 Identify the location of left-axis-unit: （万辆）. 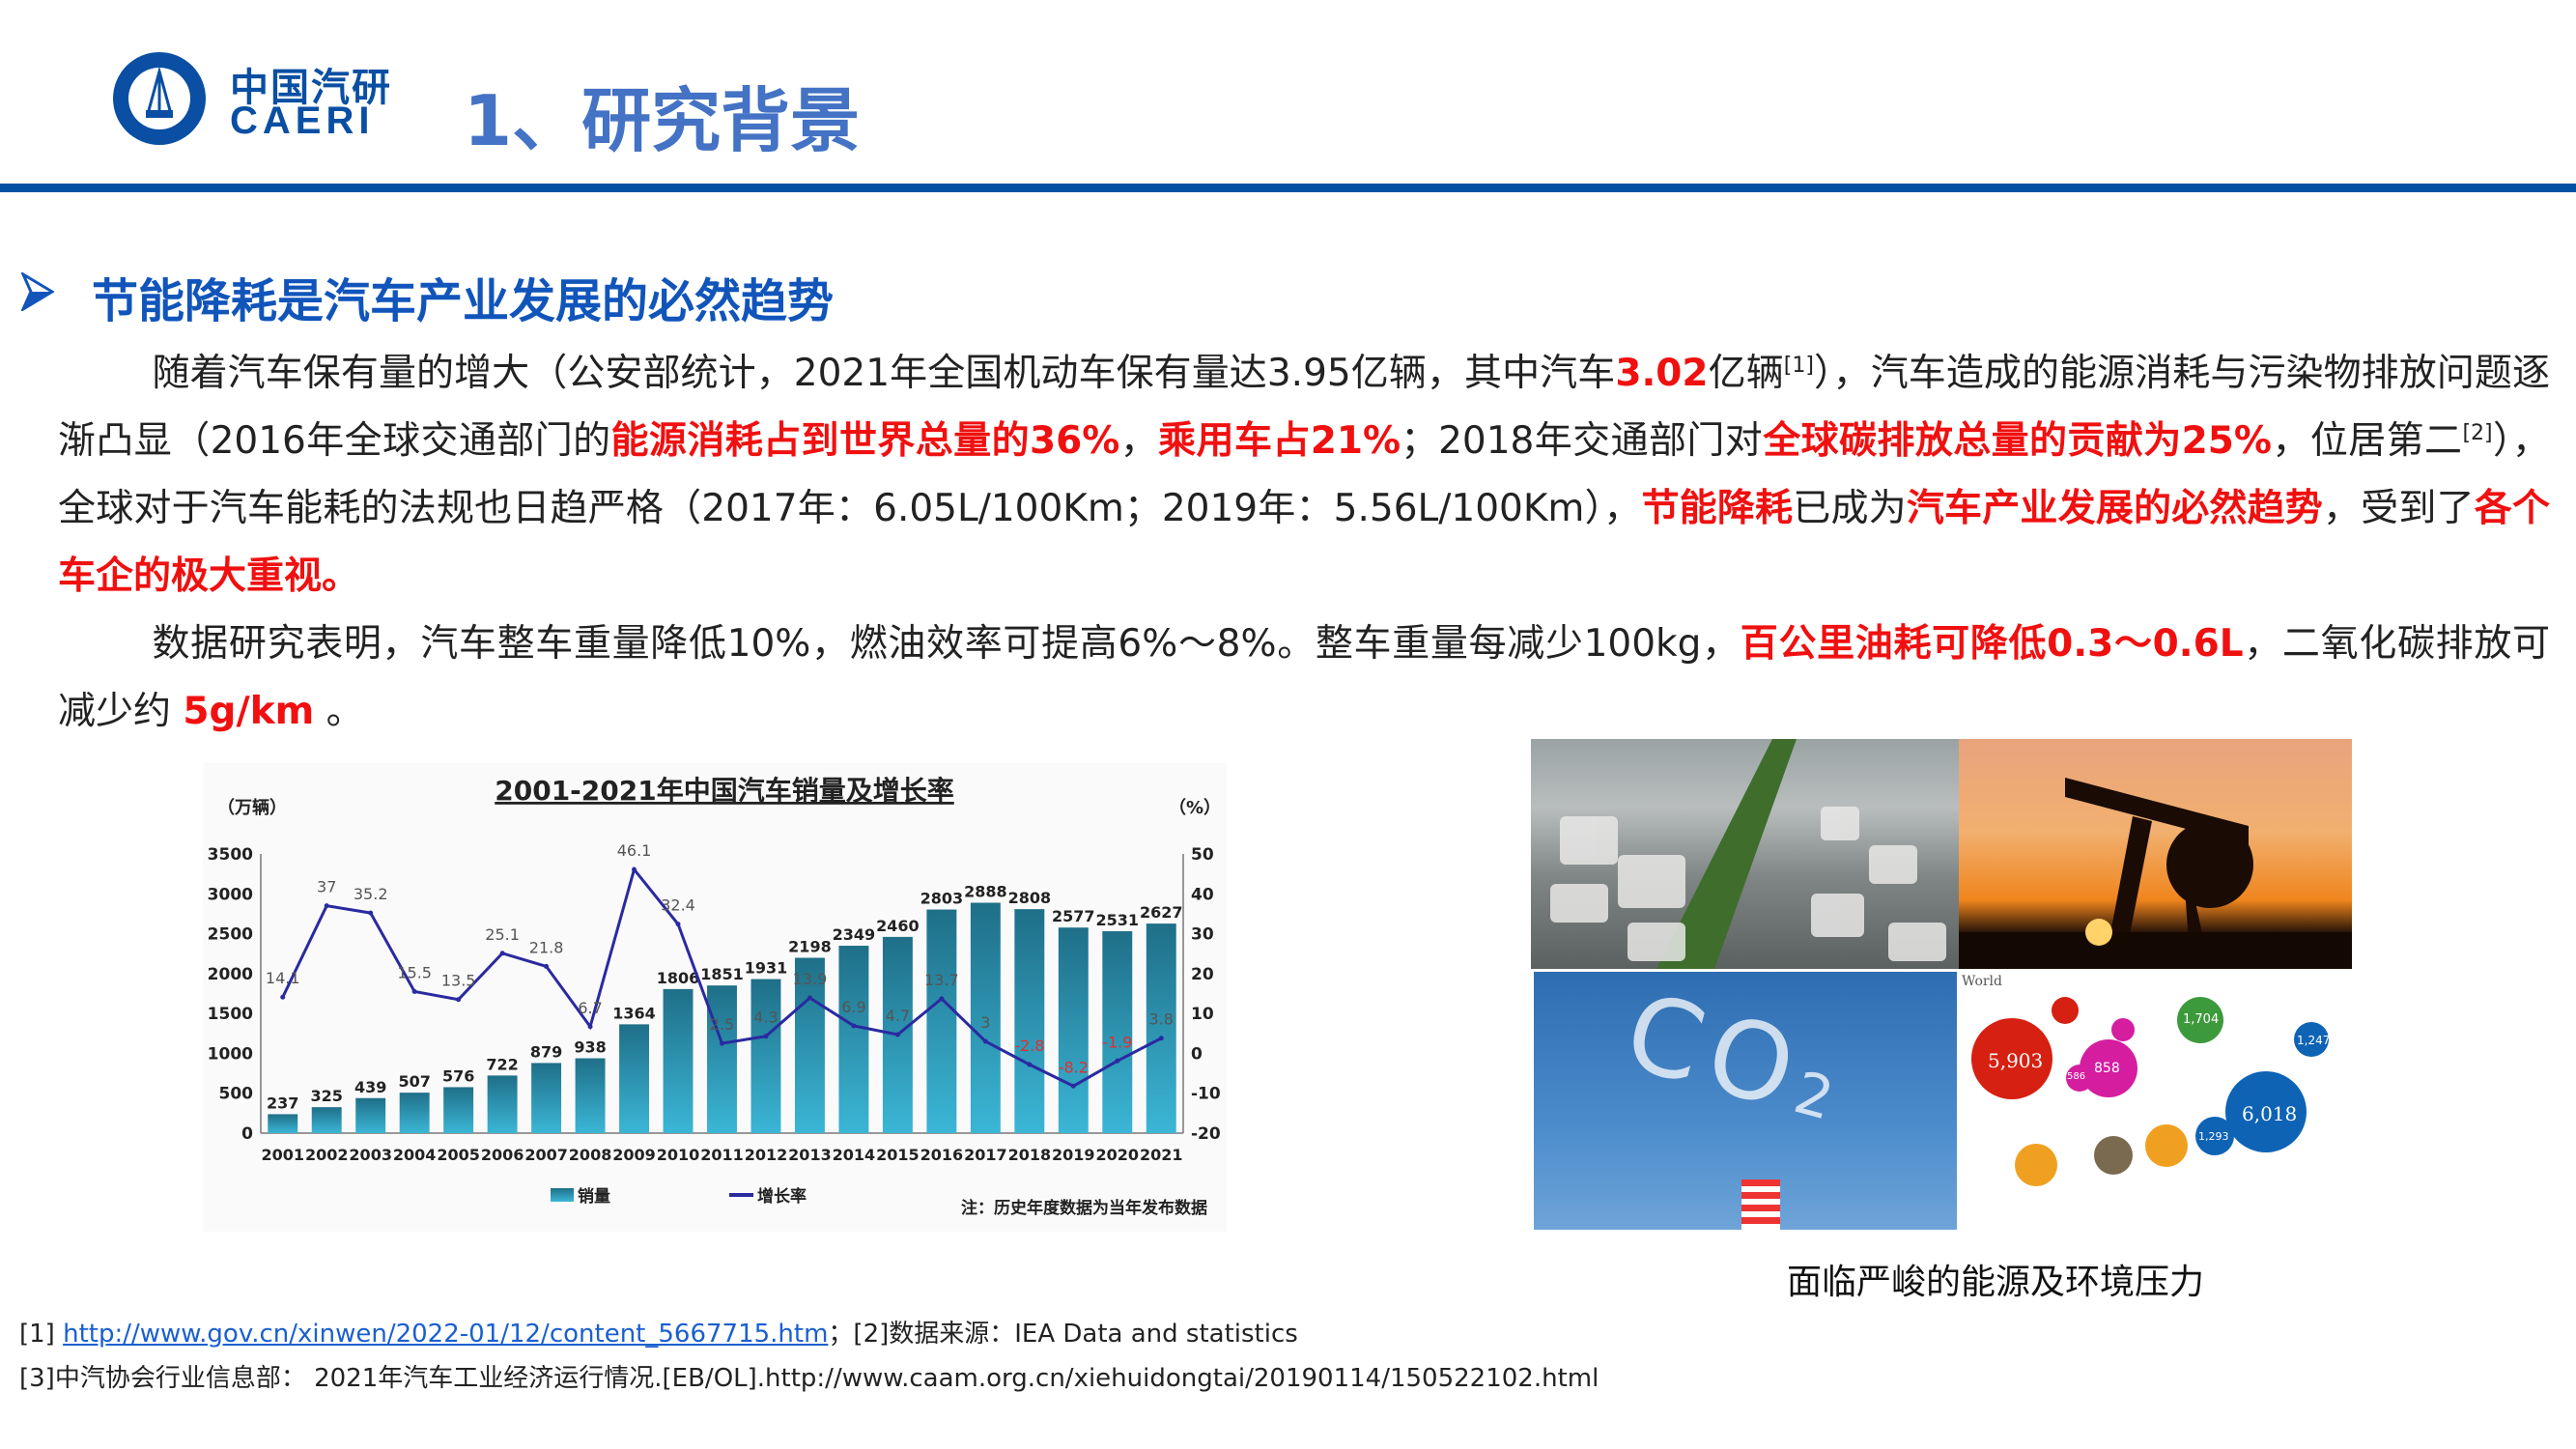
(252, 807).